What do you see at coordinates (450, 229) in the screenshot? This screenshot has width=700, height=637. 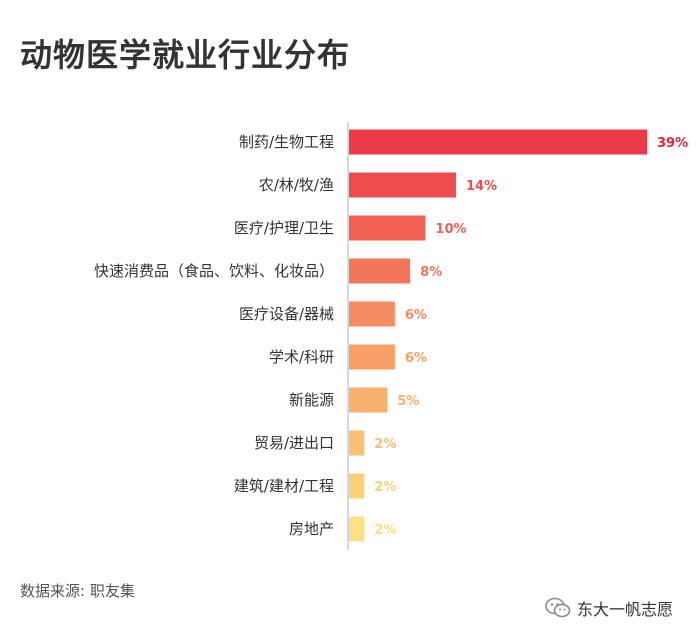 I see `value-label: 10%` at bounding box center [450, 229].